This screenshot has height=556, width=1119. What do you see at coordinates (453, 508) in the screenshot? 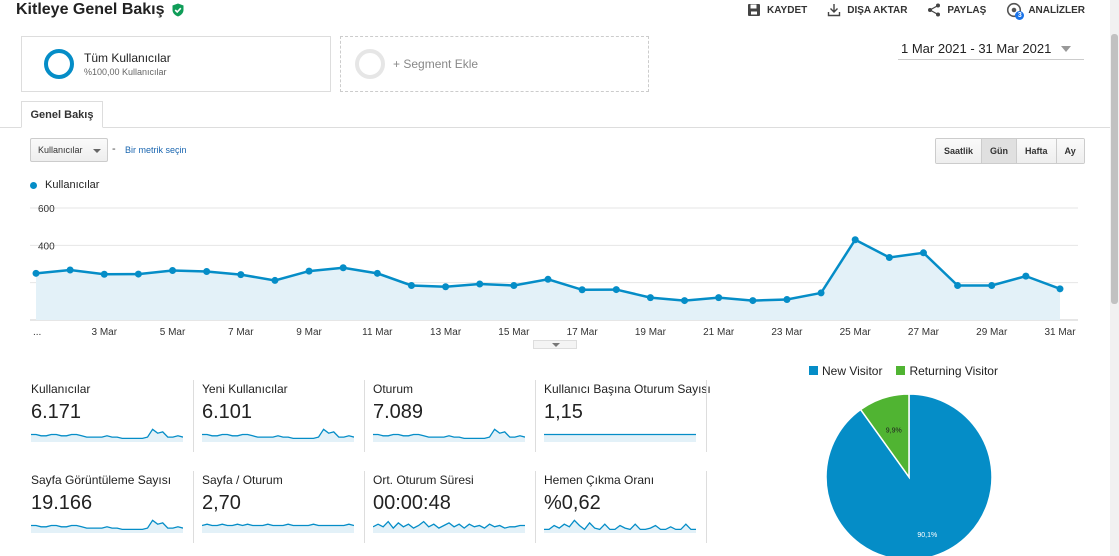
I see `metric-tile: Ort. Oturum Süresi 00:00:48` at bounding box center [453, 508].